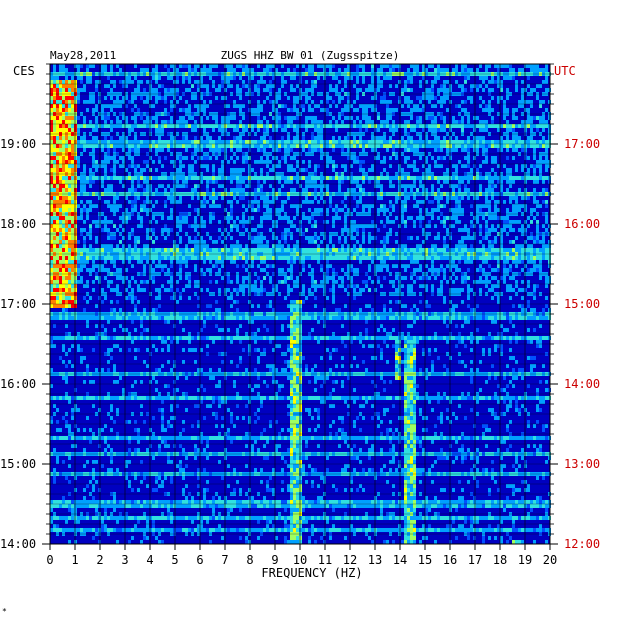 This screenshot has height=624, width=630. I want to click on right-time-tick: 16:00, so click(582, 224).